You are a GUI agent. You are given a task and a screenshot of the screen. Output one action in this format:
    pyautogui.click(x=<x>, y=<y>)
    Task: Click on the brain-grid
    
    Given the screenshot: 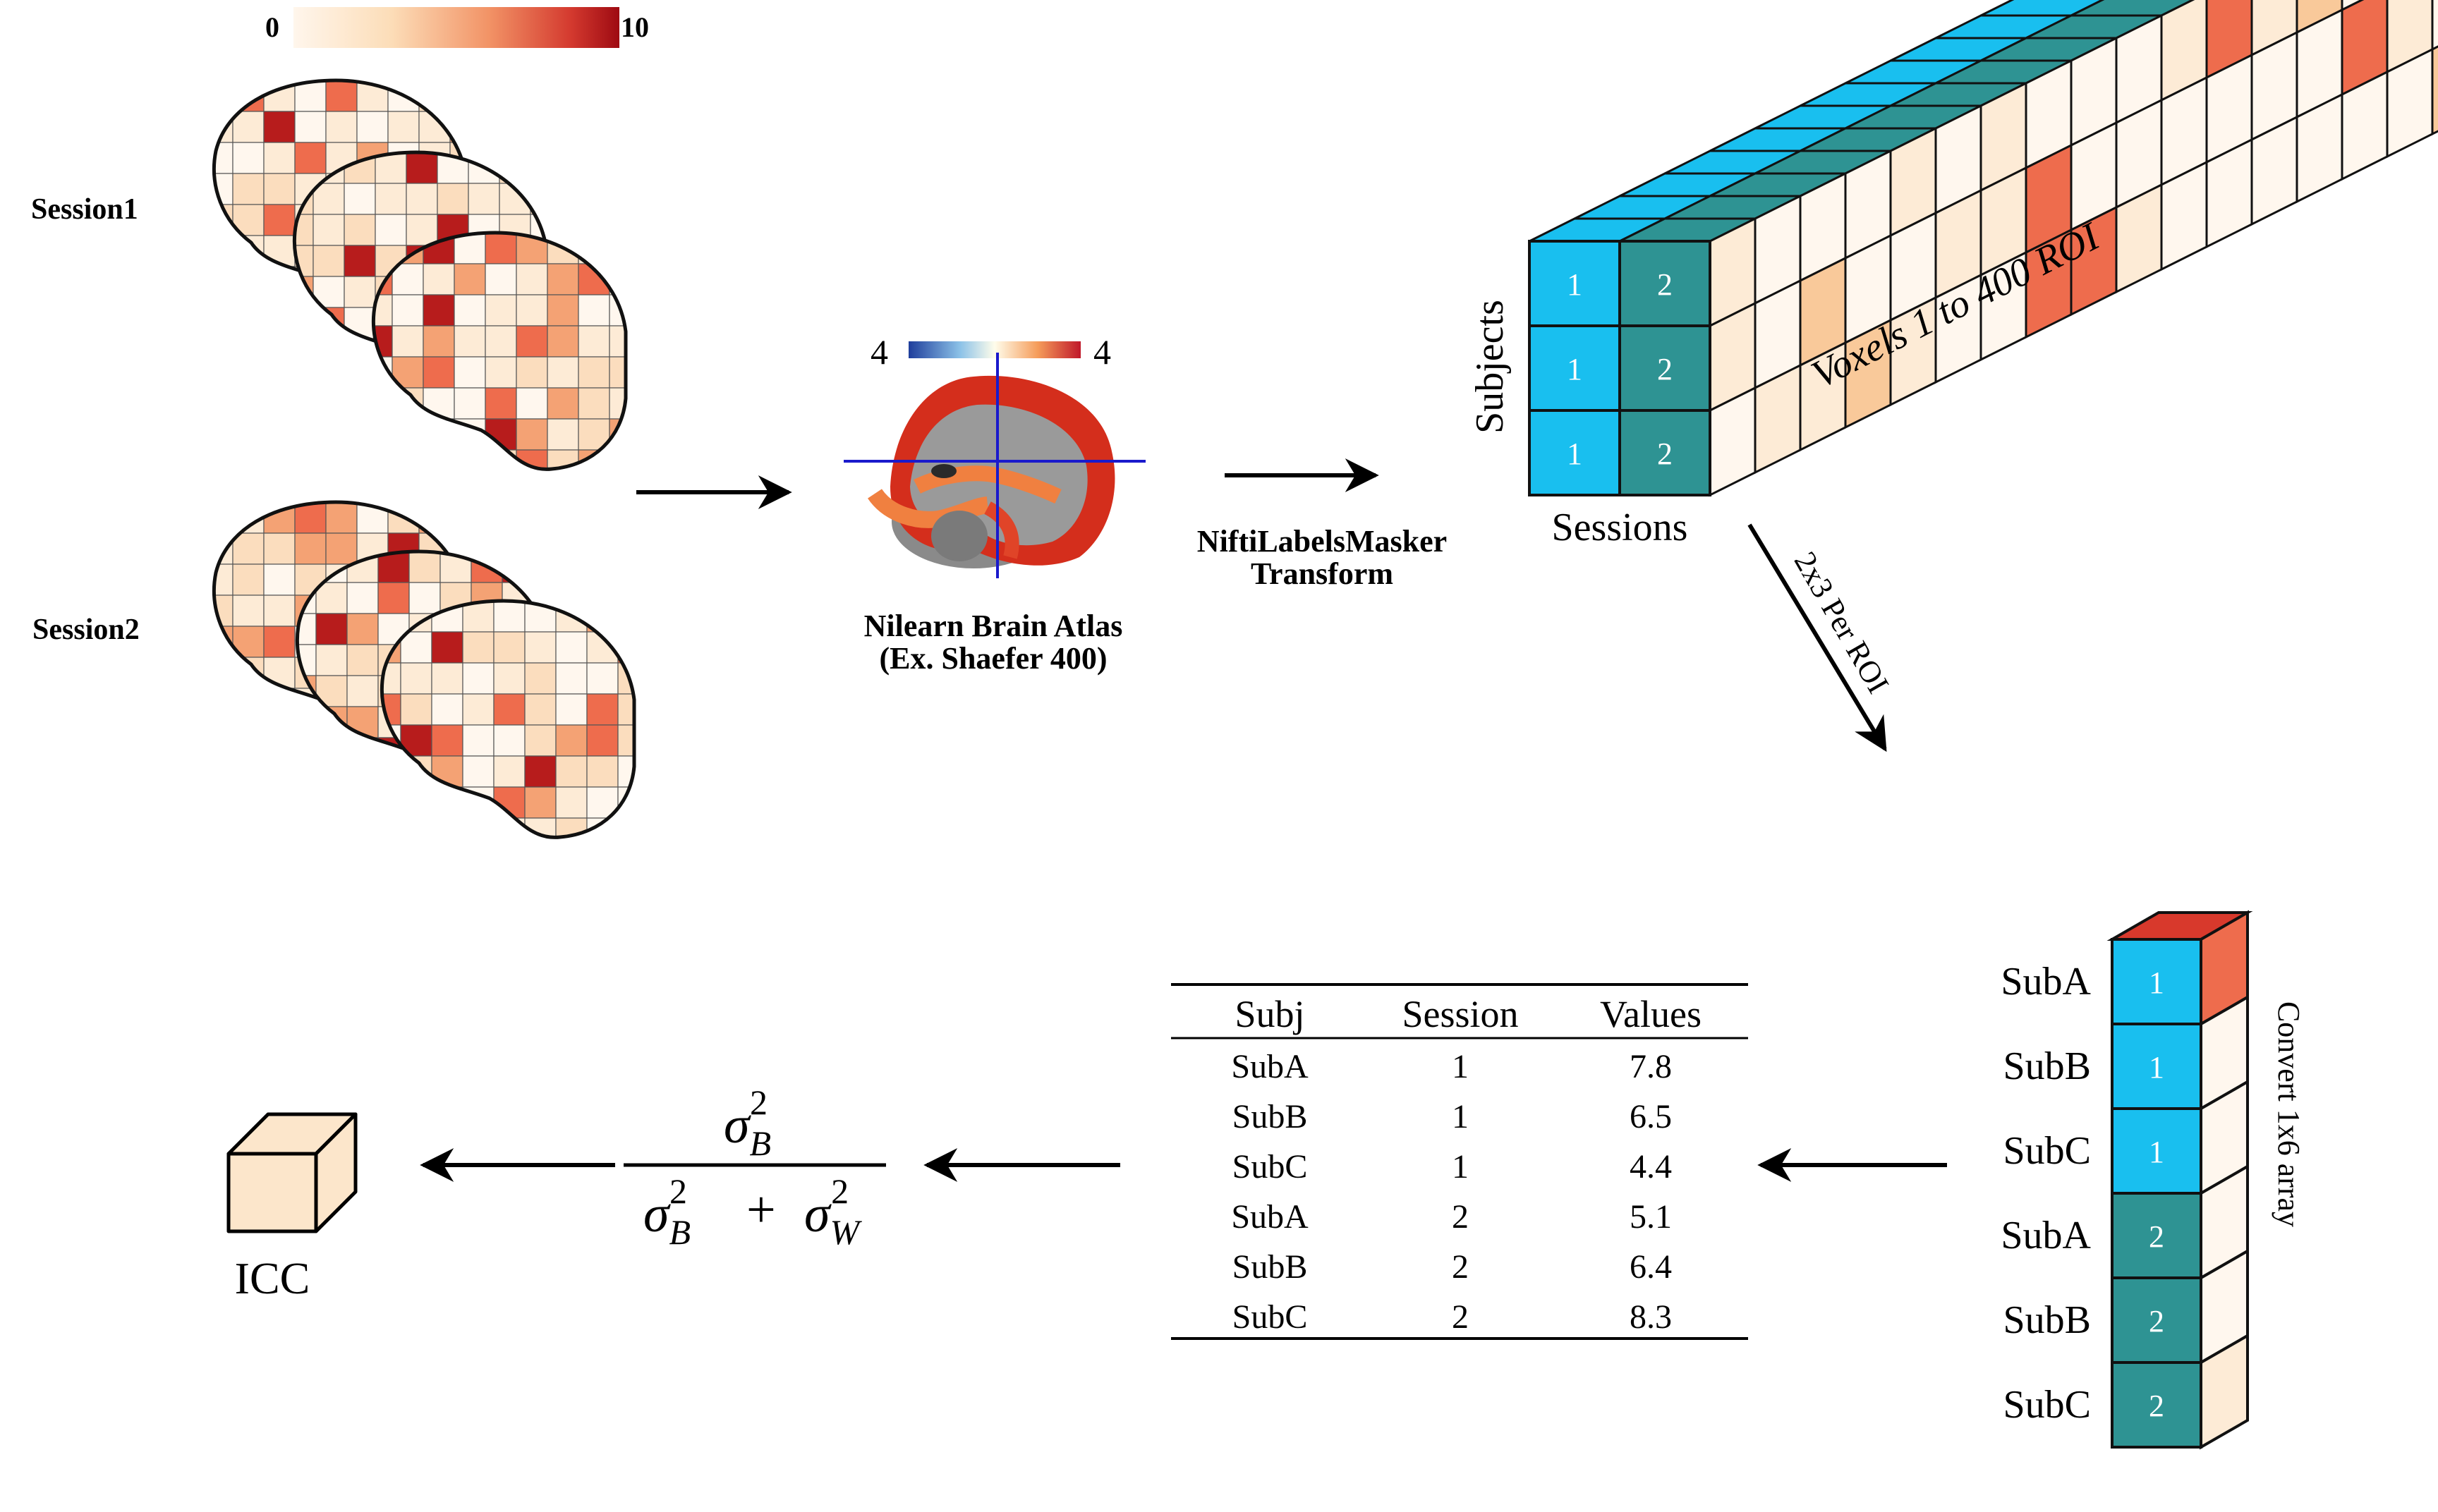 What is the action you would take?
    pyautogui.click(x=508, y=719)
    